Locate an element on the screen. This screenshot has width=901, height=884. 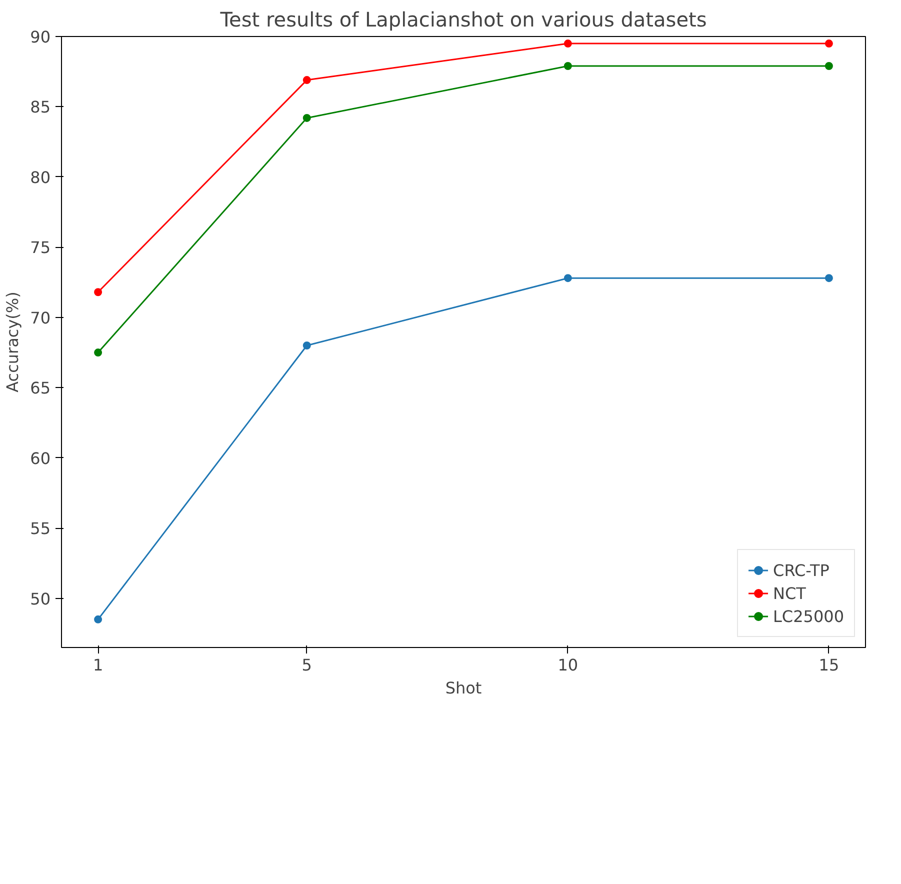
legend-label: CRC-TP is located at coordinates (801, 570).